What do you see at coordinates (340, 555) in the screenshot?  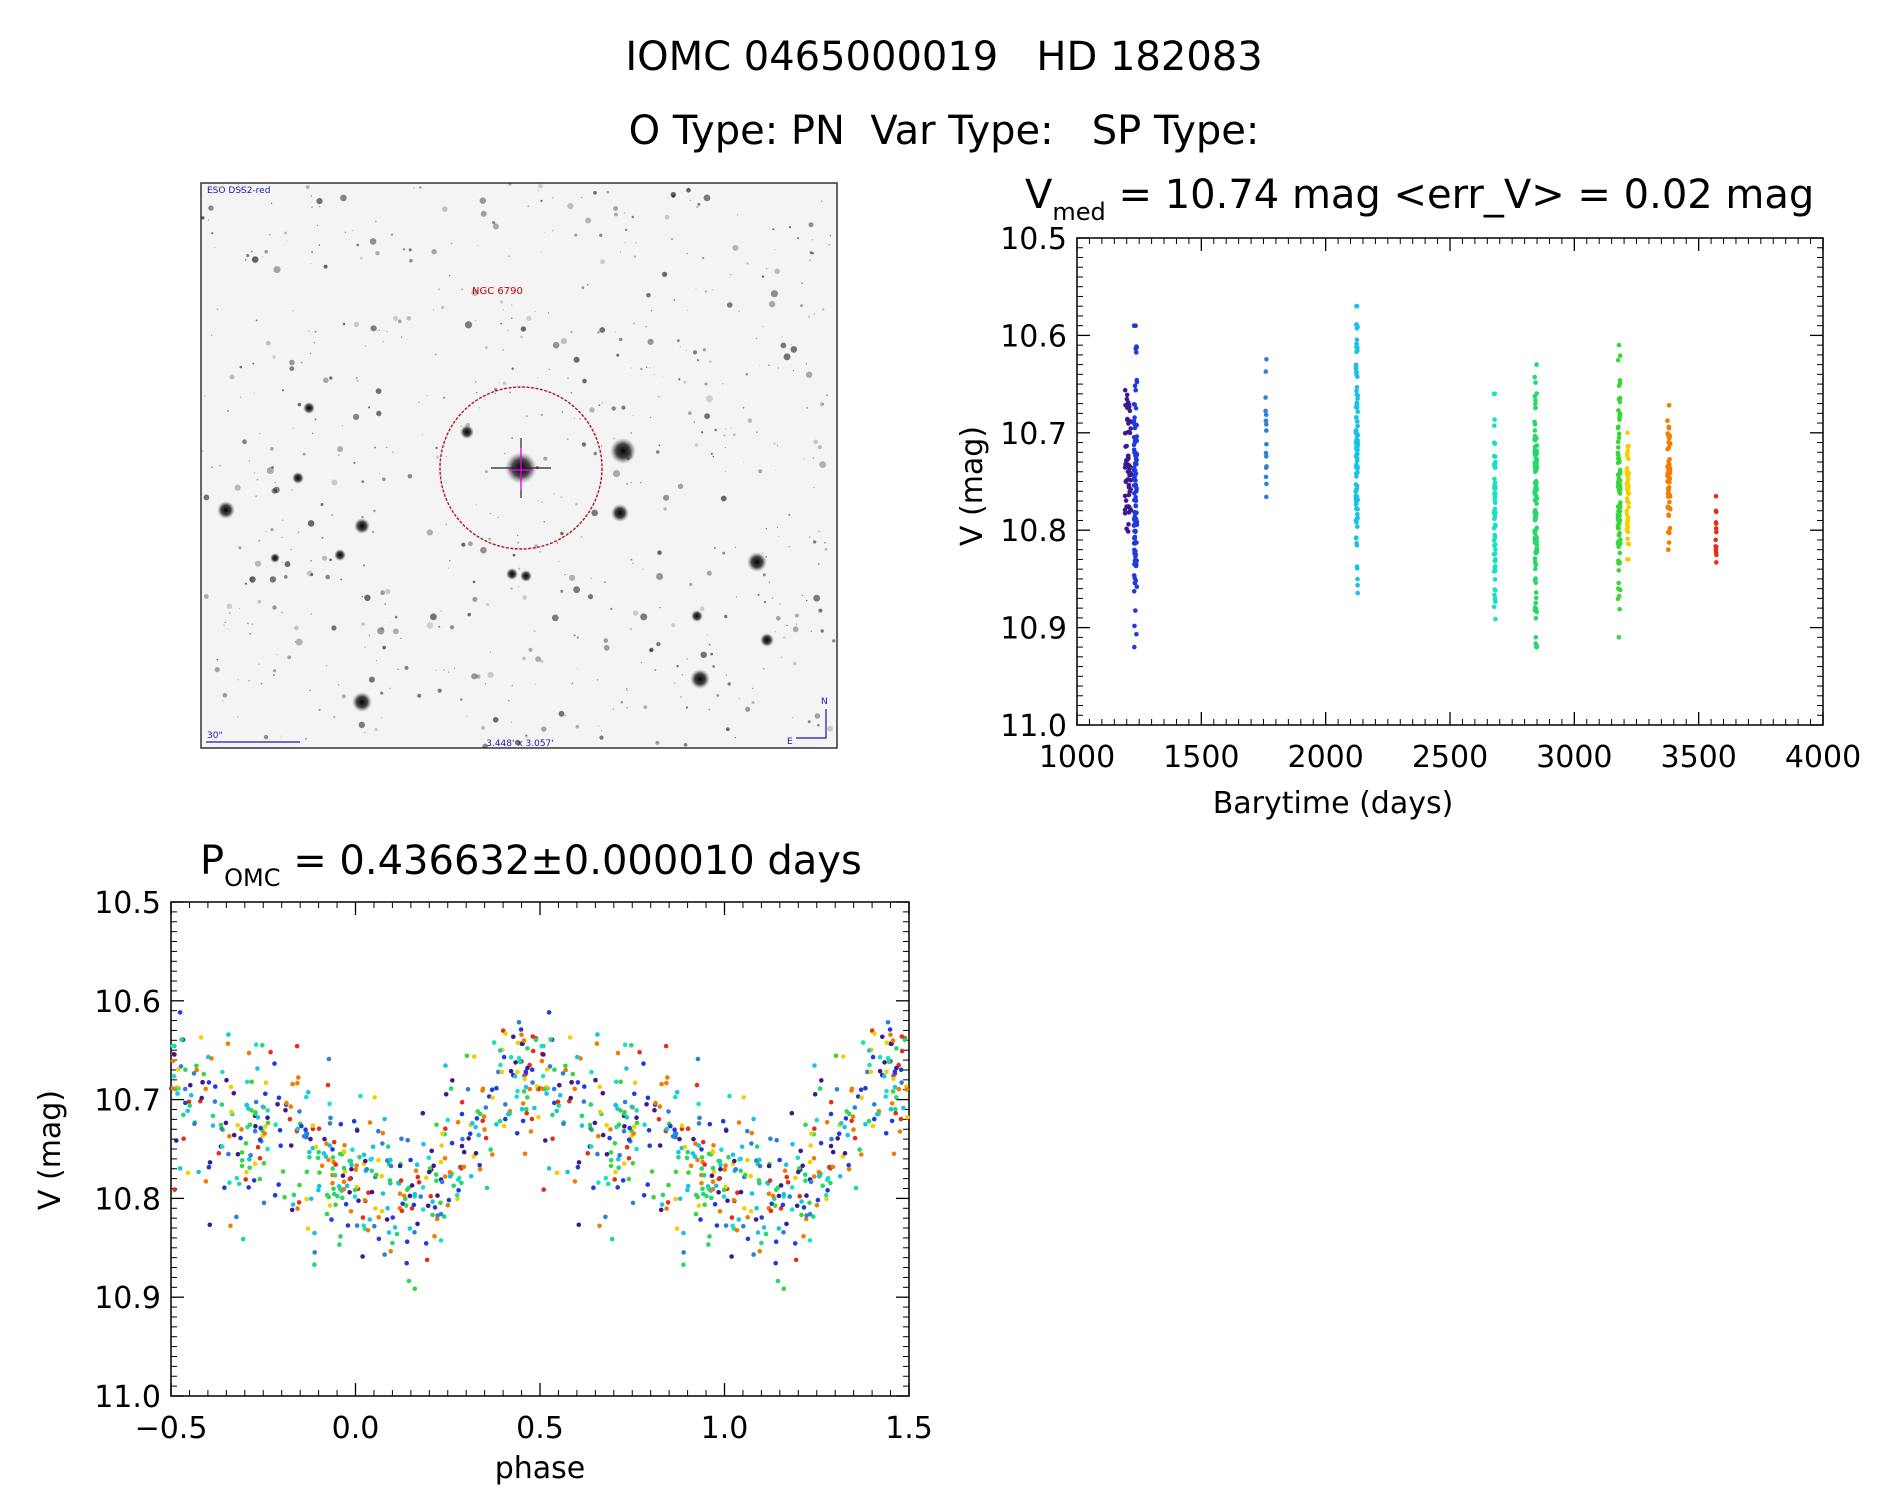 I see `bright-star` at bounding box center [340, 555].